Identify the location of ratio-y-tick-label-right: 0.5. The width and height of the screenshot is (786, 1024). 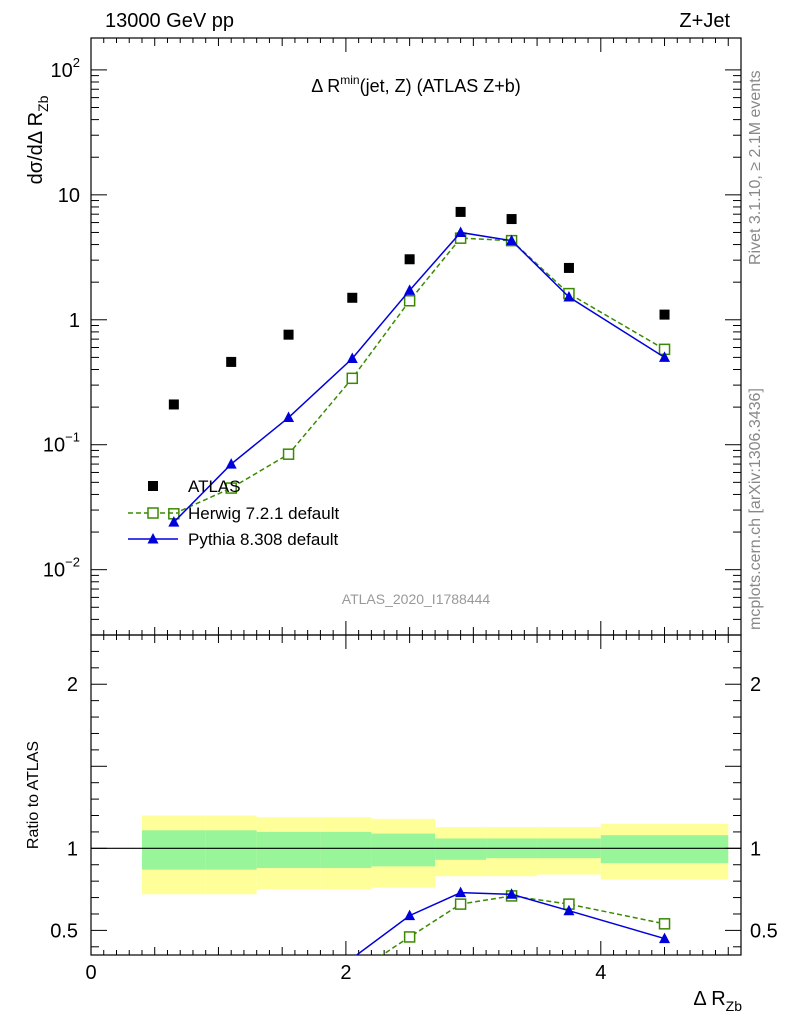
(764, 931).